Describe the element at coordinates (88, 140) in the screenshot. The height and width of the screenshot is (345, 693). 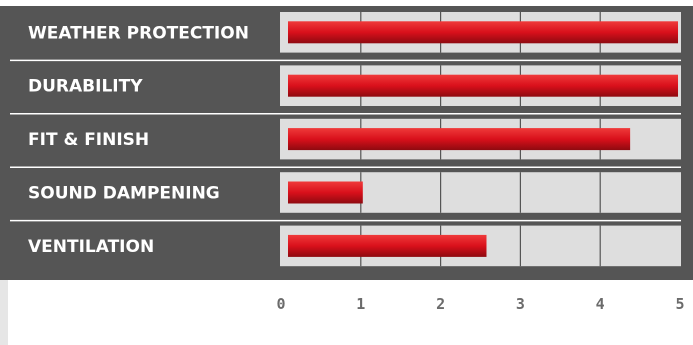
I see `category-label: FIT & FINISH` at that location.